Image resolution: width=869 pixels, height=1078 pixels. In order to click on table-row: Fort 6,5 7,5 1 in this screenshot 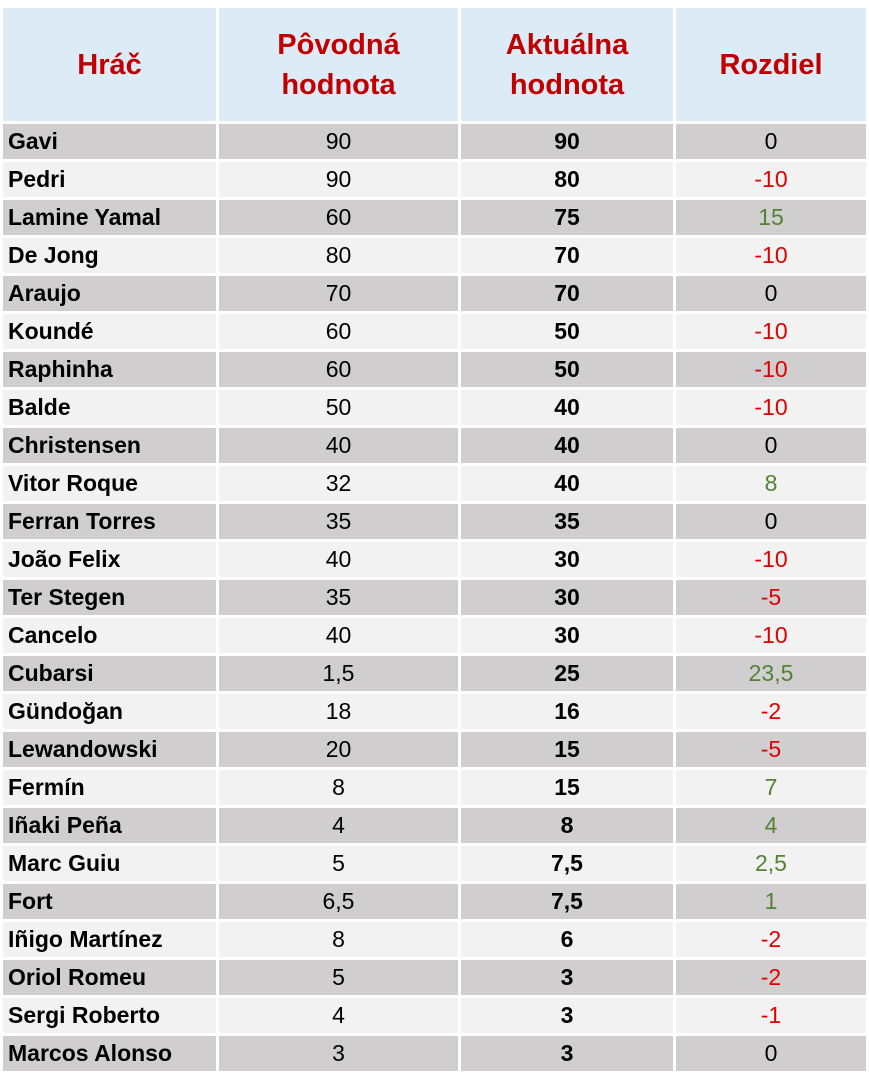, I will do `click(434, 901)`.